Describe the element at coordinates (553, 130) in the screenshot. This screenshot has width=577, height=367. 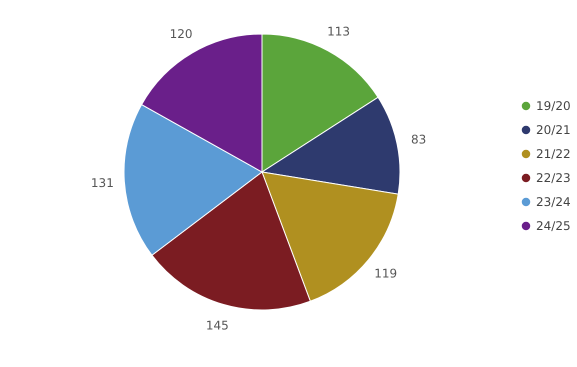
I see `legend-label: 20/21` at that location.